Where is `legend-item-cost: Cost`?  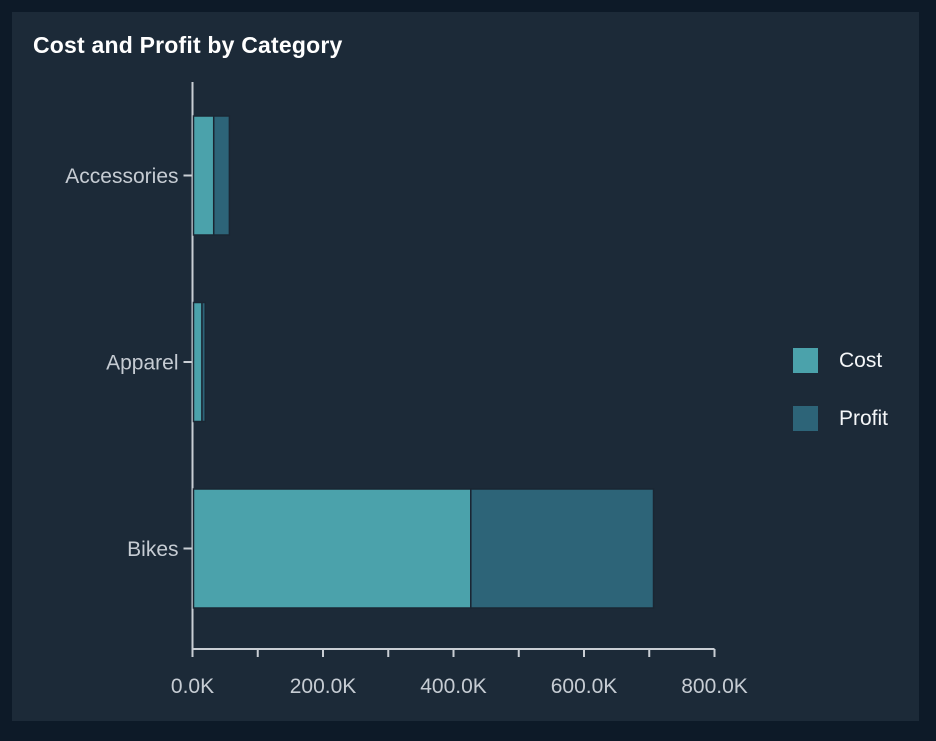
legend-item-cost: Cost is located at coordinates (840, 360).